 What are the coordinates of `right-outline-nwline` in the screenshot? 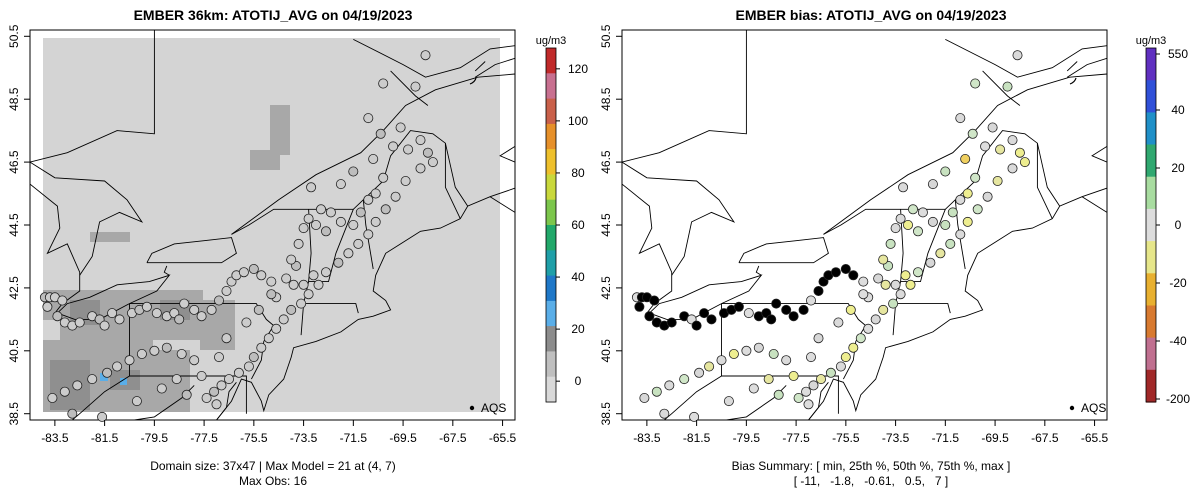 It's located at (684, 96).